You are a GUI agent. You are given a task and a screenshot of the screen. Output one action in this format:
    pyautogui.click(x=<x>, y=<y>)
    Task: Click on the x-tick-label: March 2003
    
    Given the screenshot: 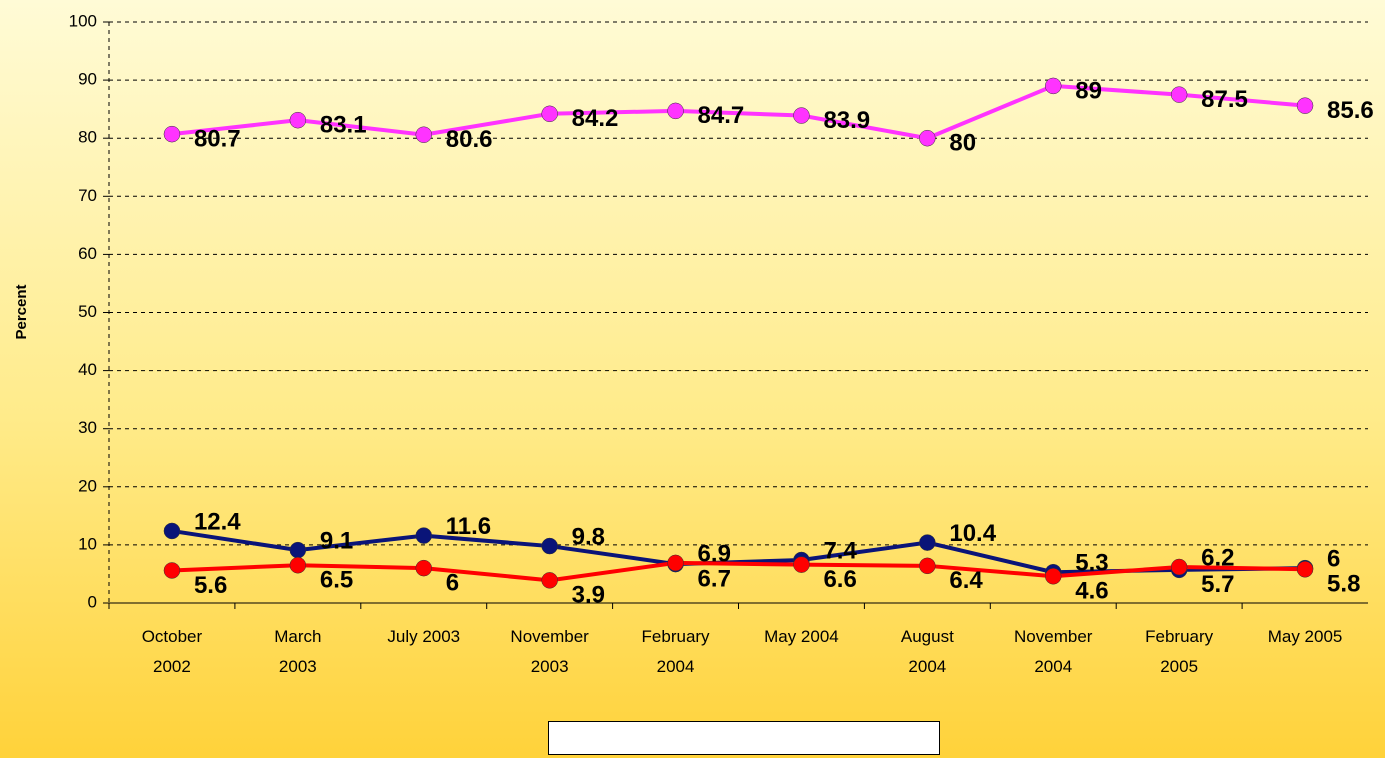 What is the action you would take?
    pyautogui.click(x=298, y=651)
    